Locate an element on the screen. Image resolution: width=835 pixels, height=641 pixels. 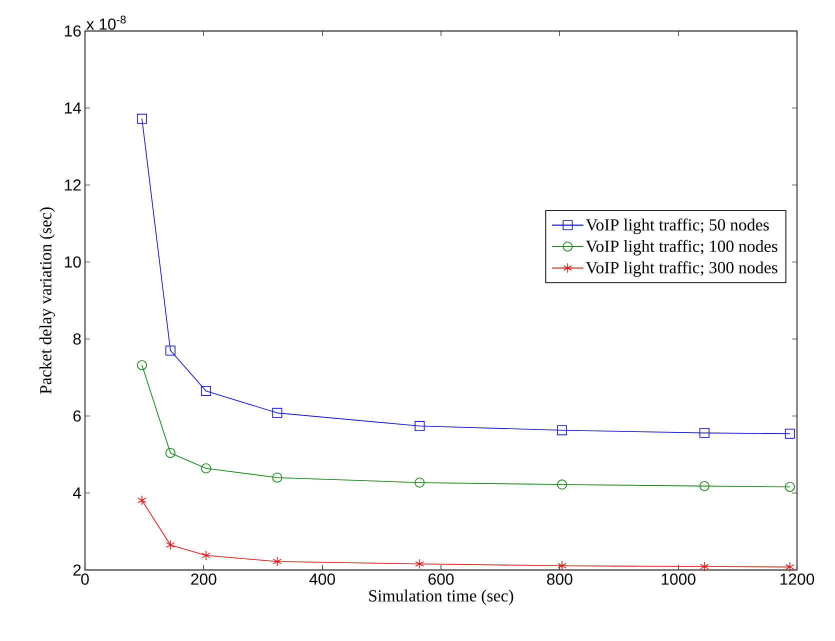
legend-label: VoIP light traffic; 50 nodes is located at coordinates (677, 226).